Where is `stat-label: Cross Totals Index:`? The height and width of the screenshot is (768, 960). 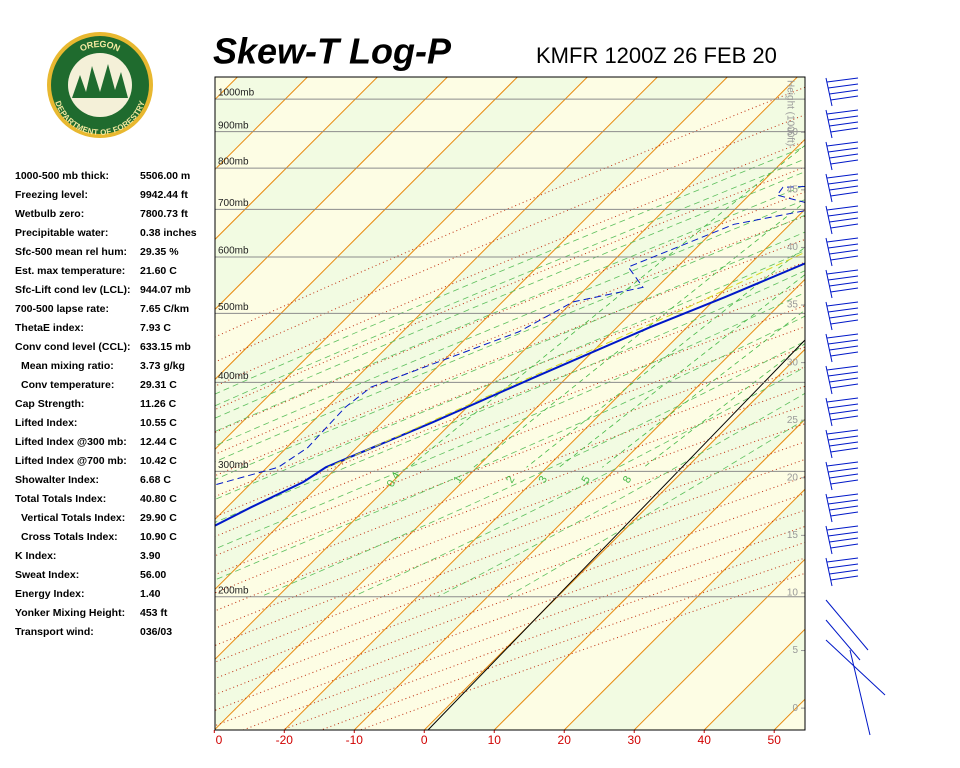
stat-label: Cross Totals Index: is located at coordinates (69, 537).